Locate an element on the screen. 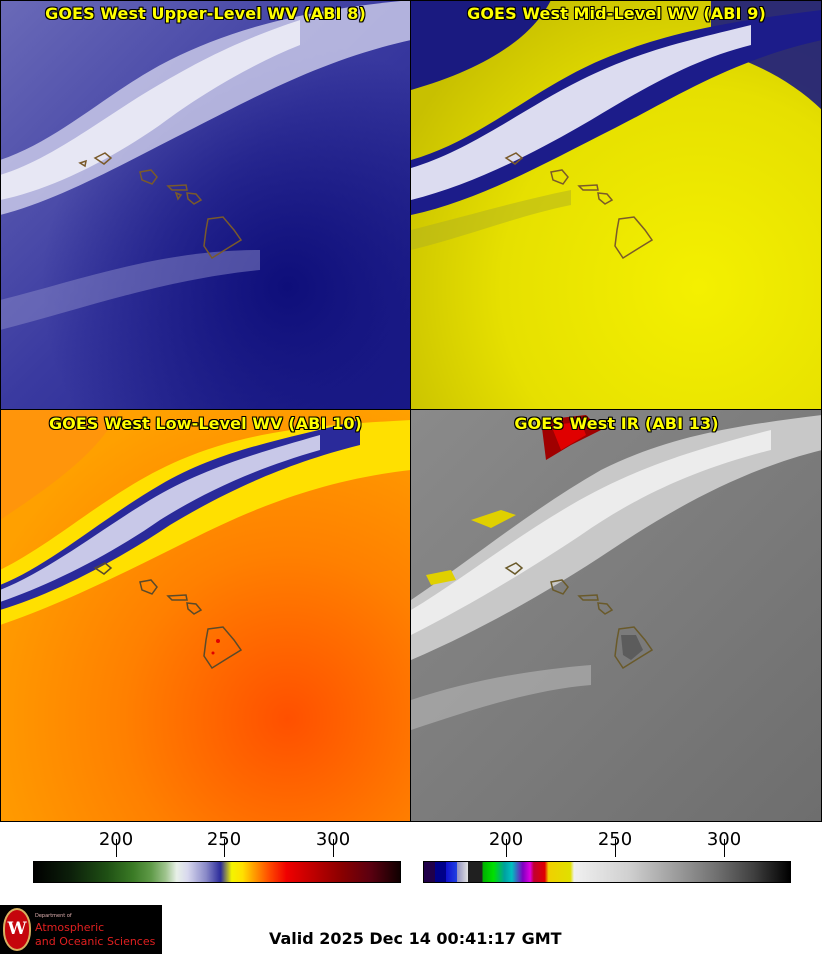 Image resolution: width=822 pixels, height=954 pixels. uw-seal-icon: W is located at coordinates (17, 929).